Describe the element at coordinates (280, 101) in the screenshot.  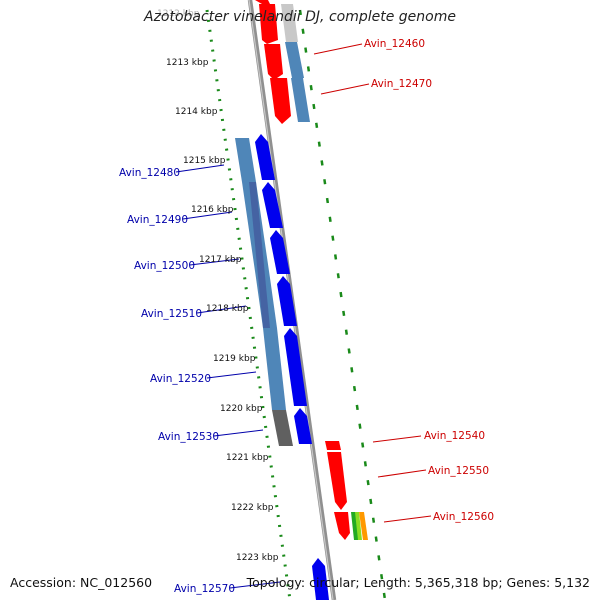
I see `gene-avin-12470b` at that location.